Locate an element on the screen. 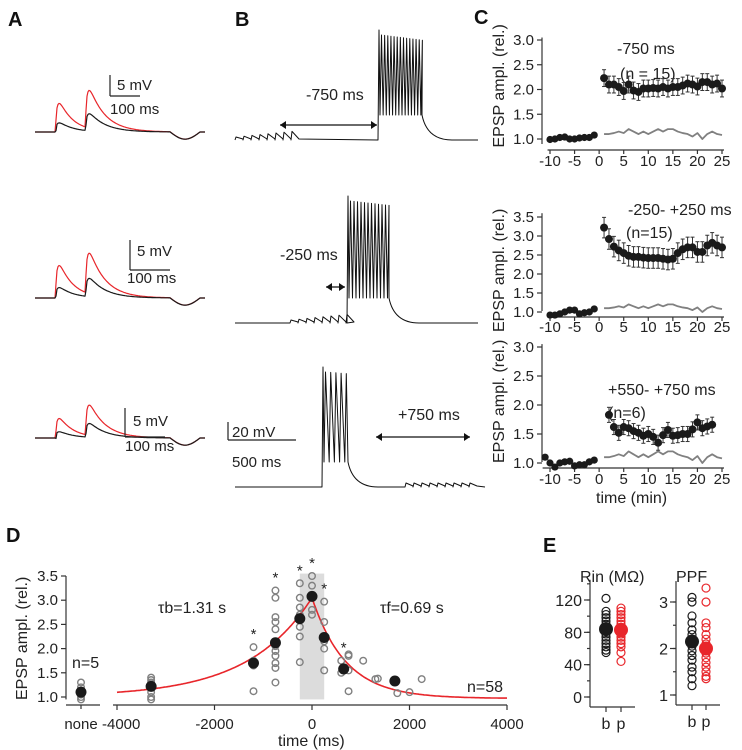 The image size is (742, 750). b-scale-ms: 500 ms is located at coordinates (256, 462).